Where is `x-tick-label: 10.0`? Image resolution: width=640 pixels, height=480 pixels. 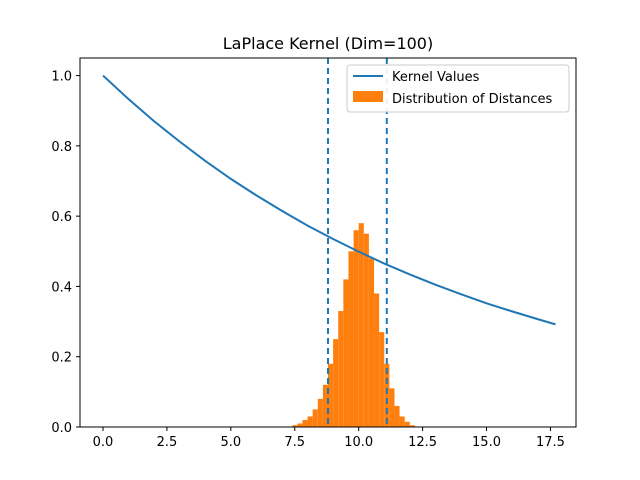
x-tick-label: 10.0 is located at coordinates (358, 442).